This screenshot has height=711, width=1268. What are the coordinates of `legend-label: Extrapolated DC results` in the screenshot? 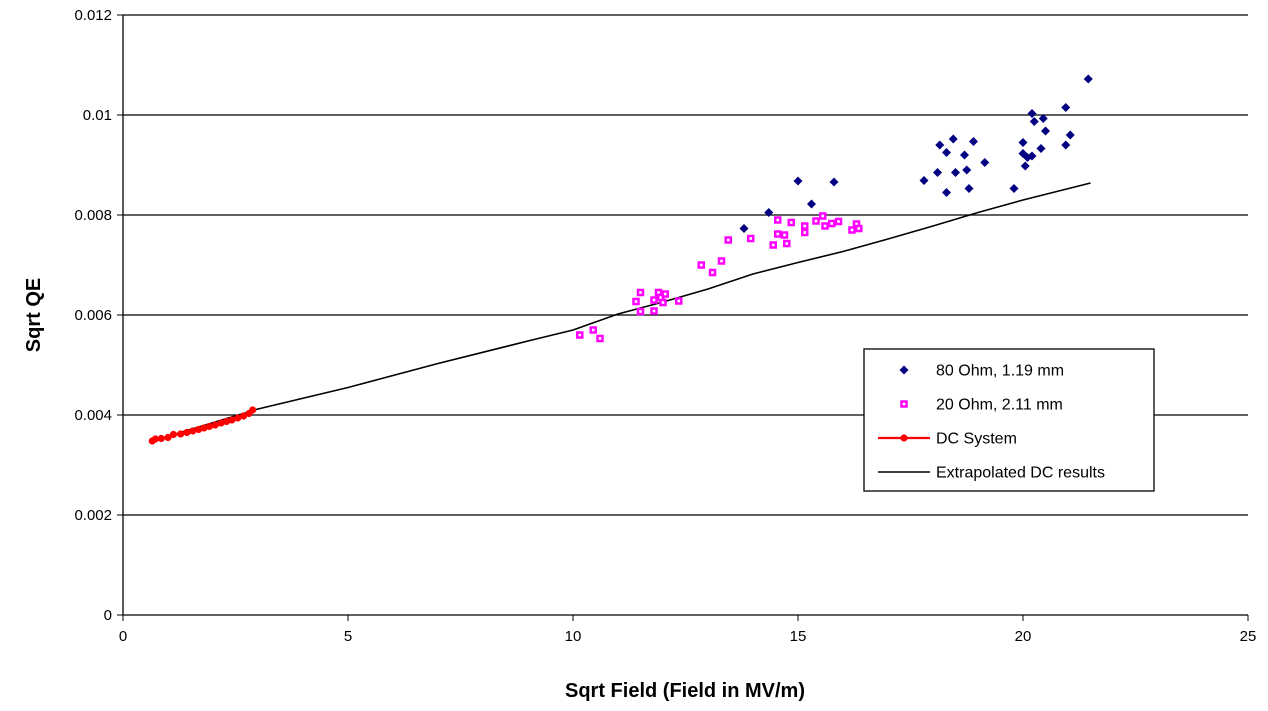 It's located at (1020, 473).